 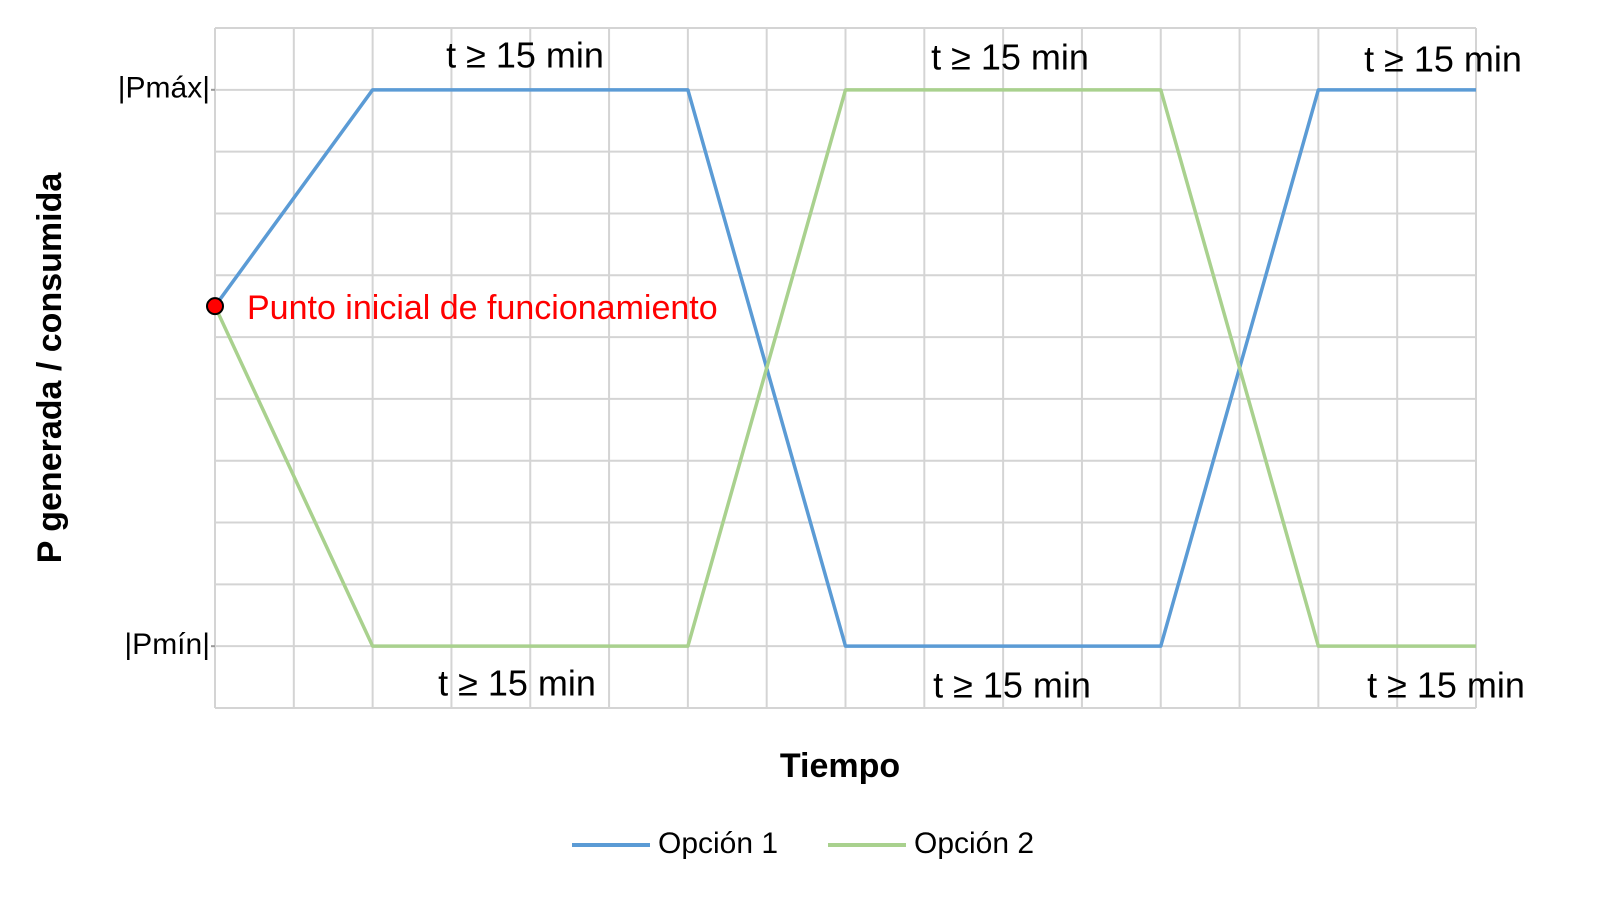 What do you see at coordinates (718, 843) in the screenshot?
I see `legend-label: Opción 1` at bounding box center [718, 843].